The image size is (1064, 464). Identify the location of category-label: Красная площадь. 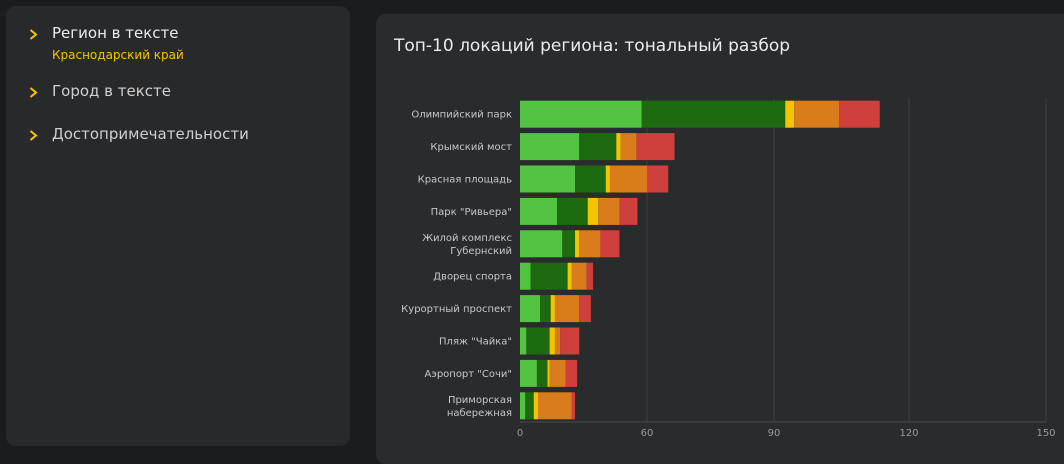
(465, 180).